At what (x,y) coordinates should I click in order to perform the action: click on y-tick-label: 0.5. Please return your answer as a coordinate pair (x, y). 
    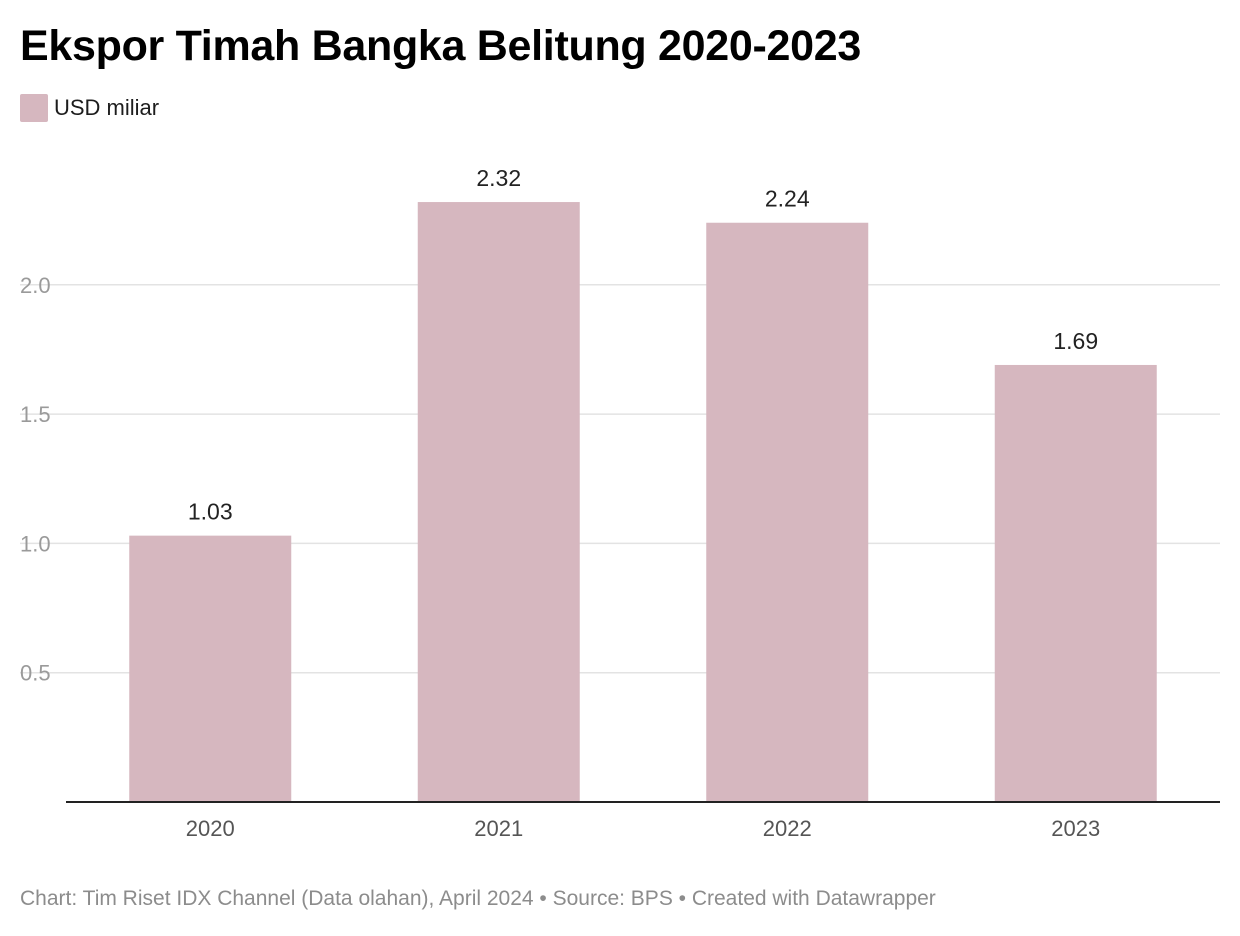
    Looking at the image, I should click on (35, 673).